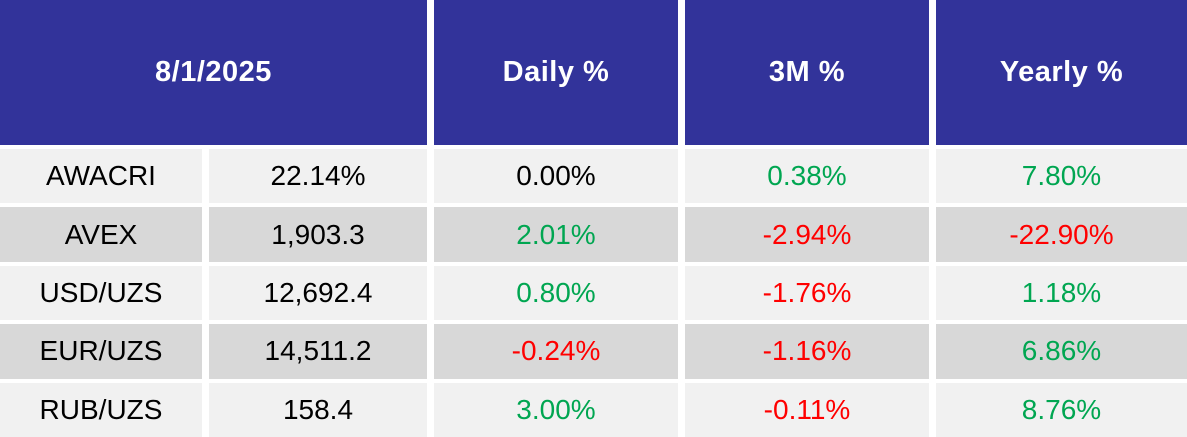  I want to click on instrument-value: 158.4, so click(318, 409).